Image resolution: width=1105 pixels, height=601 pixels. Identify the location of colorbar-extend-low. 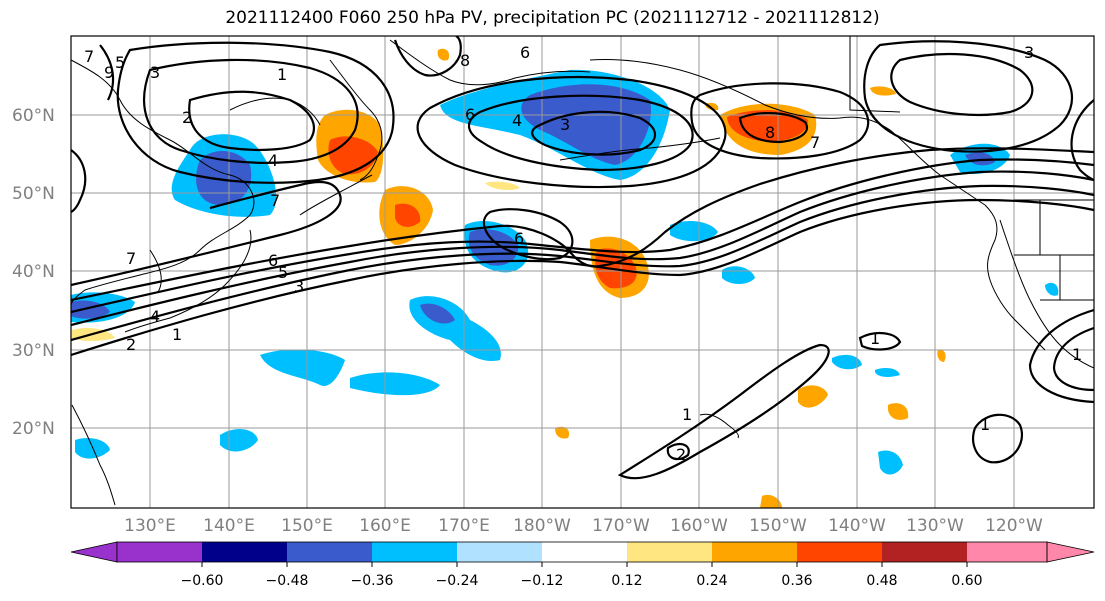
(94, 552).